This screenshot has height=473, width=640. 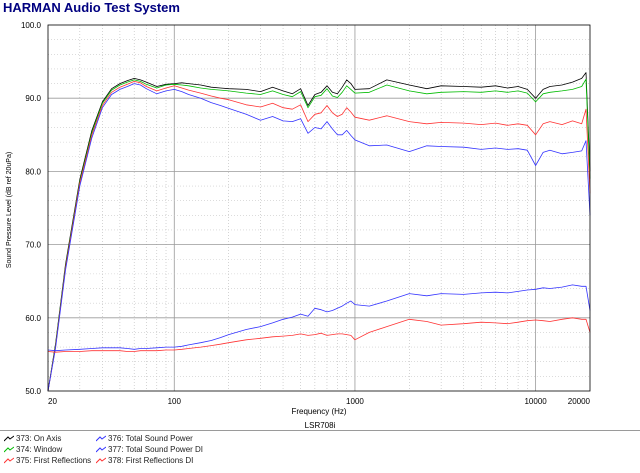 I want to click on chart-caption: LSR708i, so click(x=320, y=425).